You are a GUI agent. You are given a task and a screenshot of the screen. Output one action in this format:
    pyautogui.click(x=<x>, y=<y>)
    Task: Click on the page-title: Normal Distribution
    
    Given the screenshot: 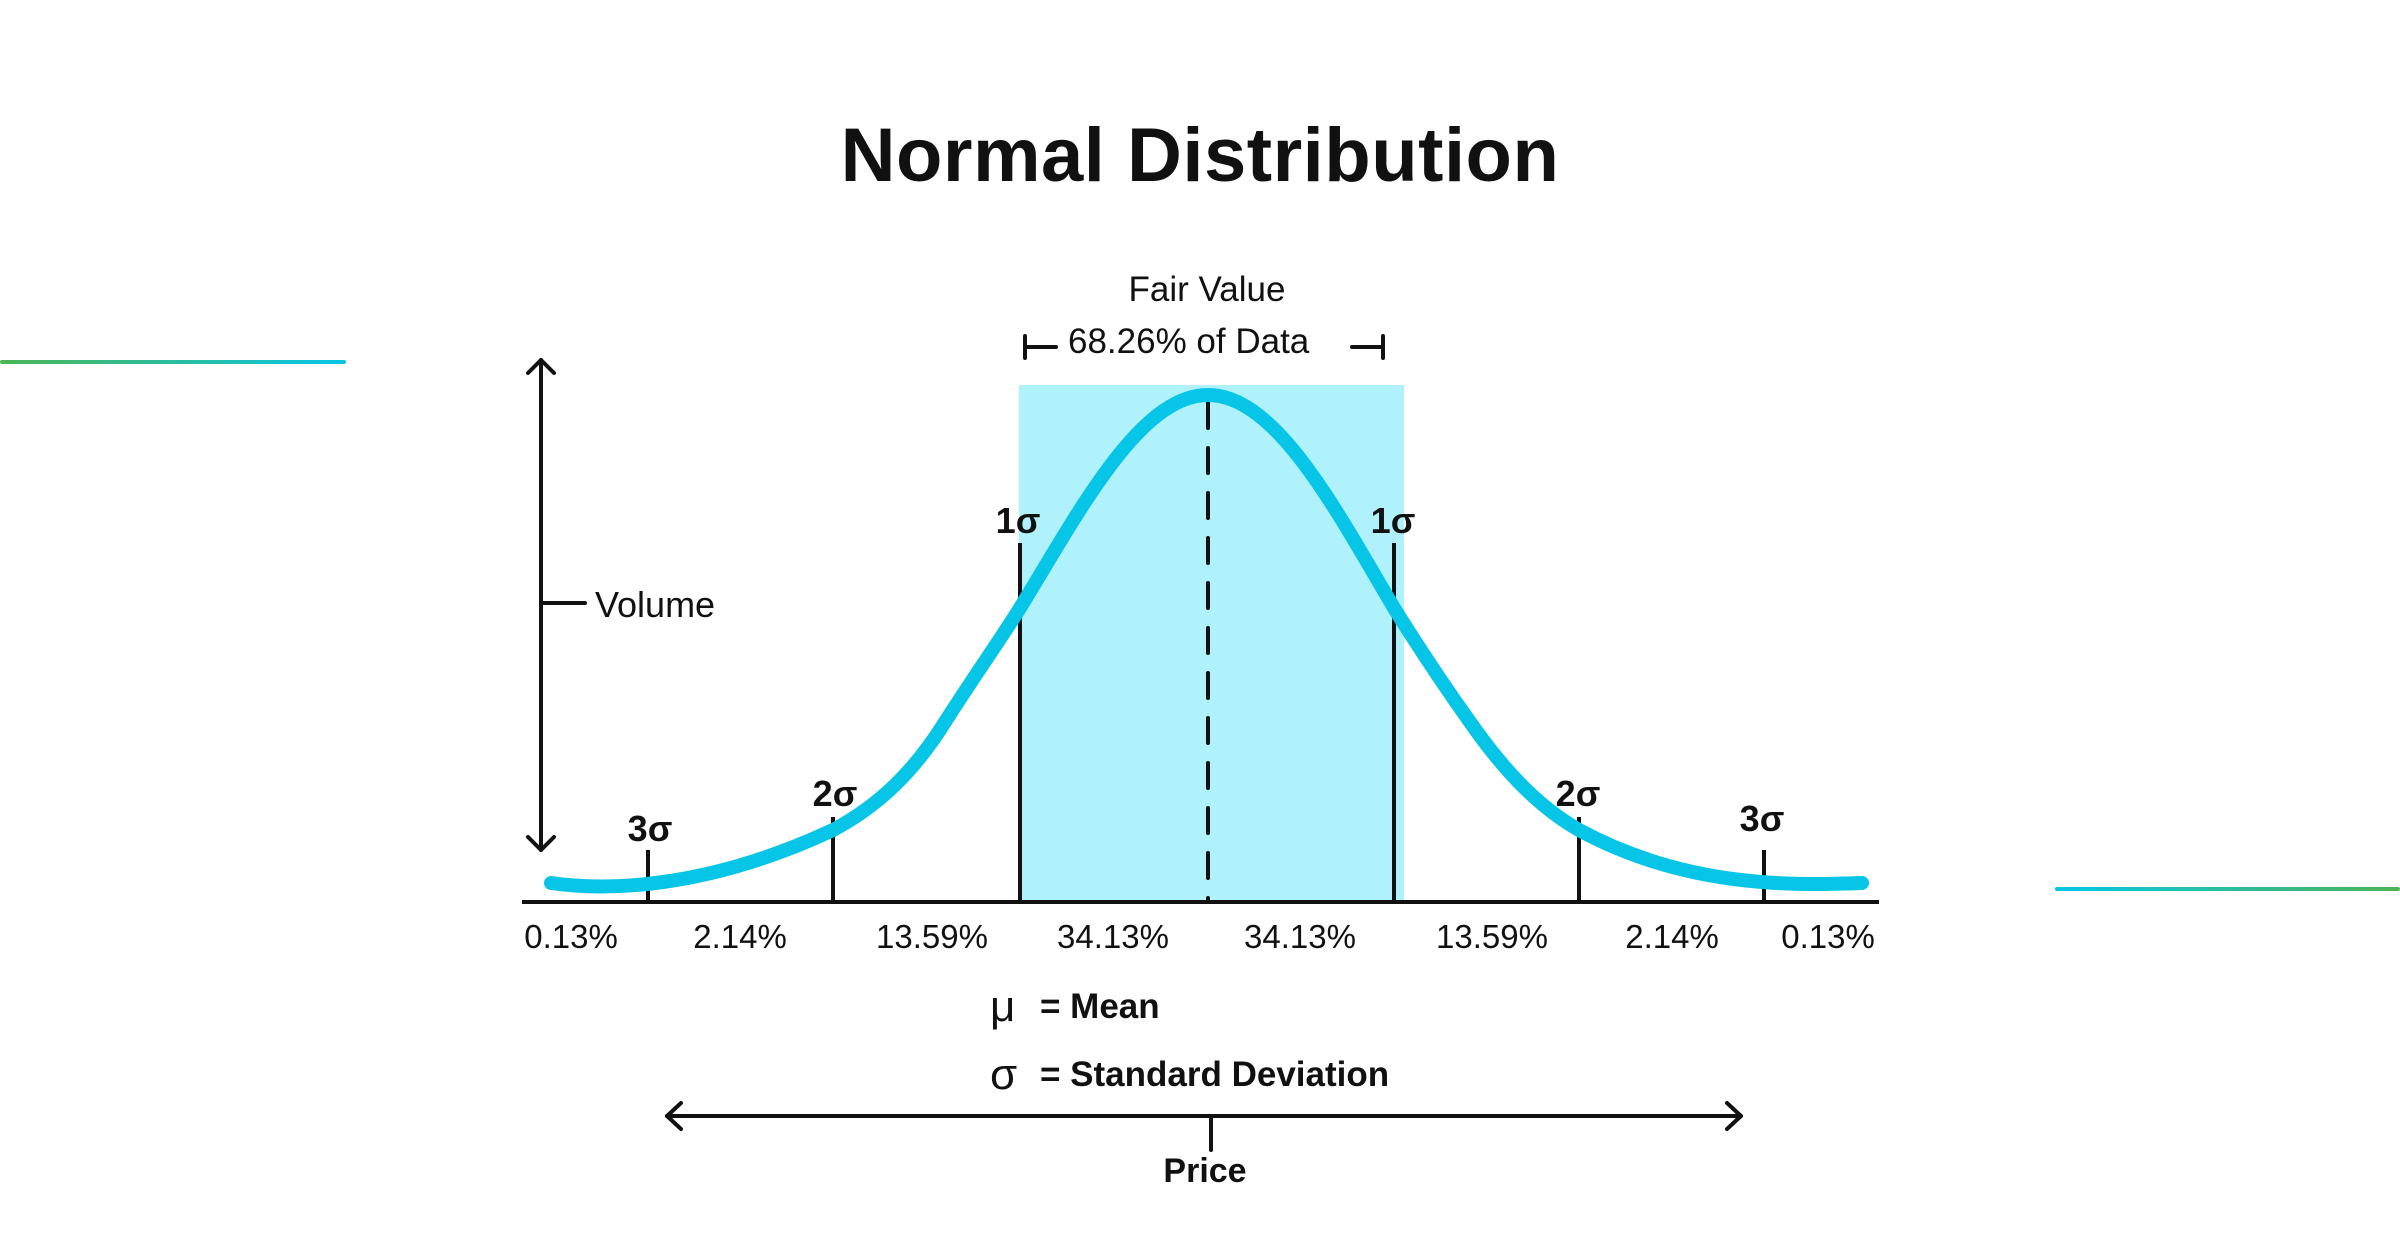 What is the action you would take?
    pyautogui.click(x=1200, y=155)
    